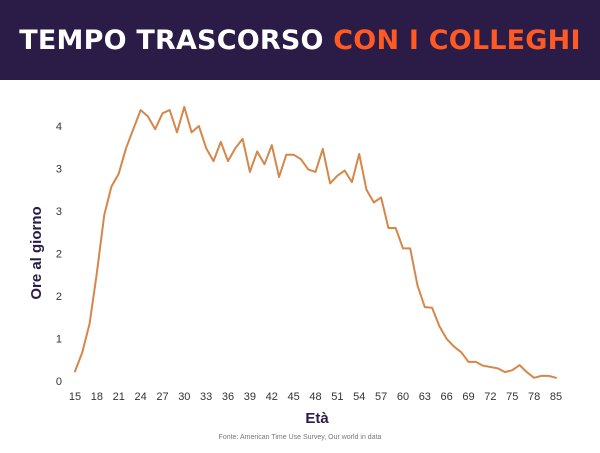 The height and width of the screenshot is (453, 600). I want to click on x-tick-label: 45, so click(294, 397).